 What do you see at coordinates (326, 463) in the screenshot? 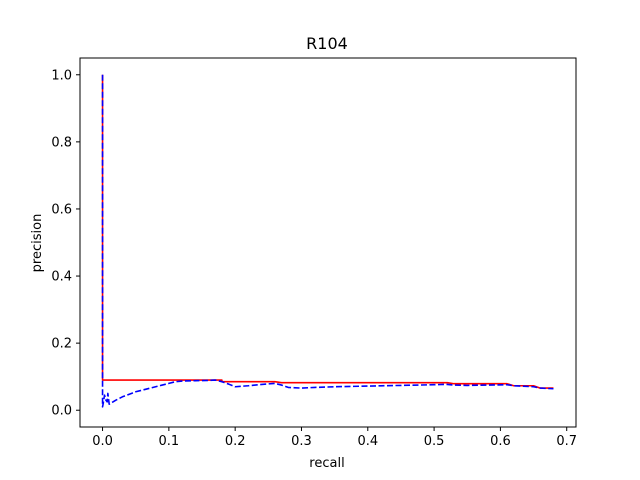
I see `x-axis-label: recall` at bounding box center [326, 463].